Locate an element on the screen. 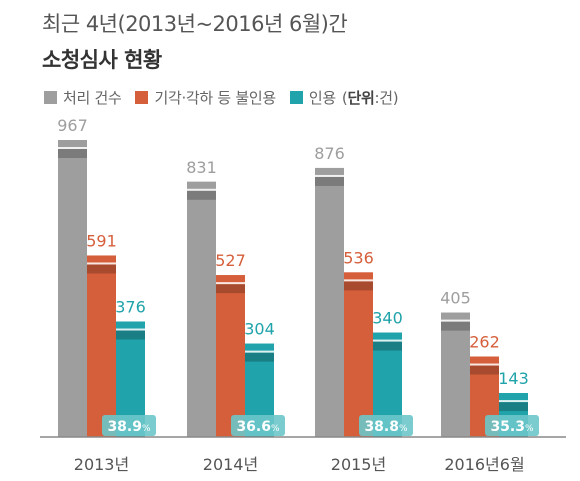  bar-value-label: 340 is located at coordinates (387, 318).